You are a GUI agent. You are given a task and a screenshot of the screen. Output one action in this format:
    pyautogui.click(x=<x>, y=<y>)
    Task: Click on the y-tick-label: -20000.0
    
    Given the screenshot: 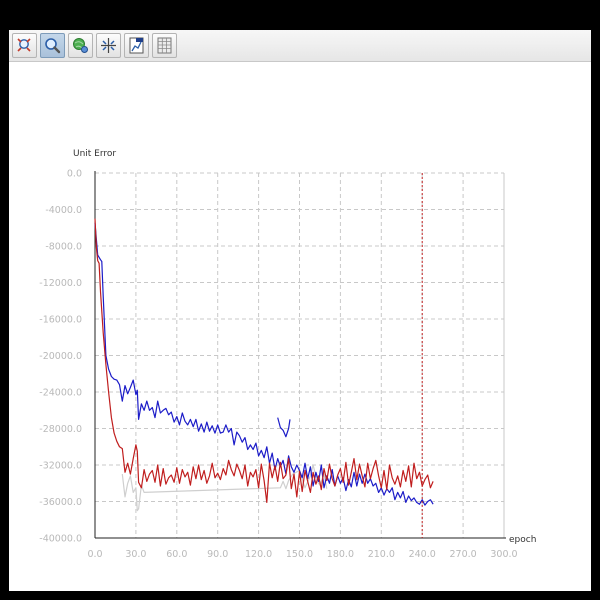 What is the action you would take?
    pyautogui.click(x=60, y=356)
    